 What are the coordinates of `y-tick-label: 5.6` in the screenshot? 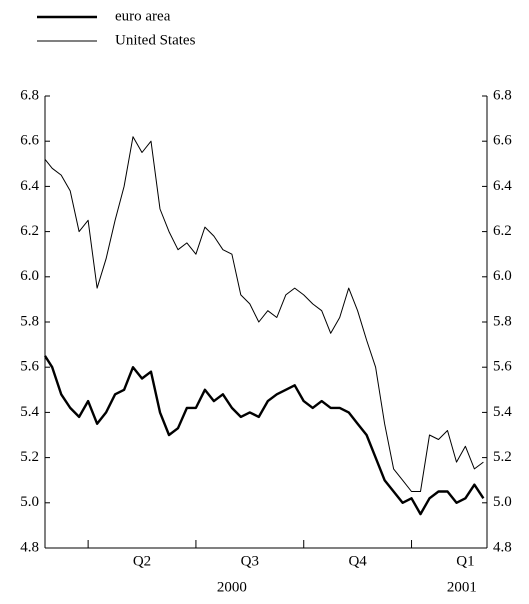 It's located at (29, 367).